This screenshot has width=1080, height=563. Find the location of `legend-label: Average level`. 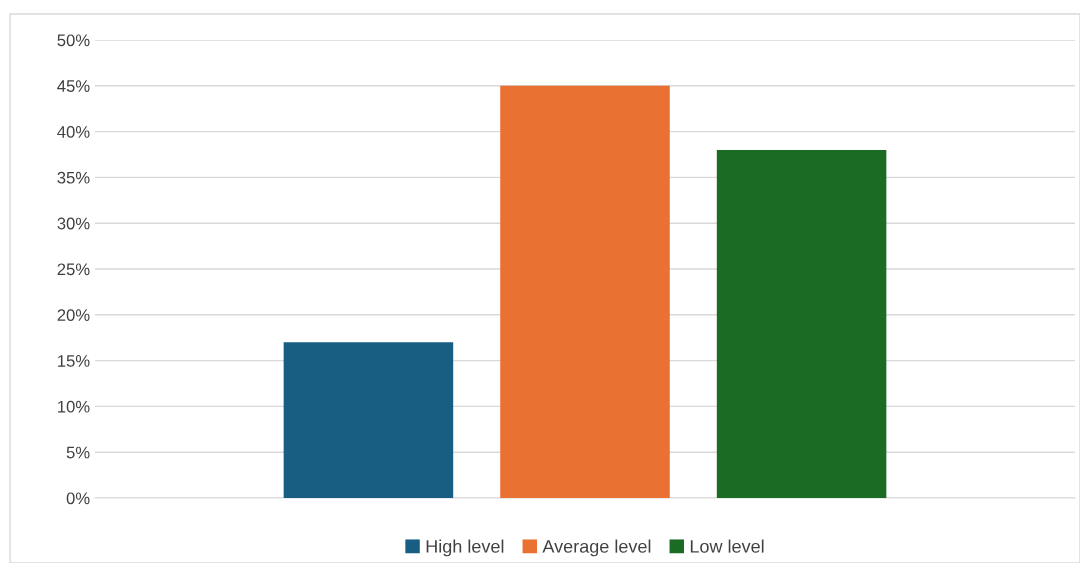

legend-label: Average level is located at coordinates (596, 548).